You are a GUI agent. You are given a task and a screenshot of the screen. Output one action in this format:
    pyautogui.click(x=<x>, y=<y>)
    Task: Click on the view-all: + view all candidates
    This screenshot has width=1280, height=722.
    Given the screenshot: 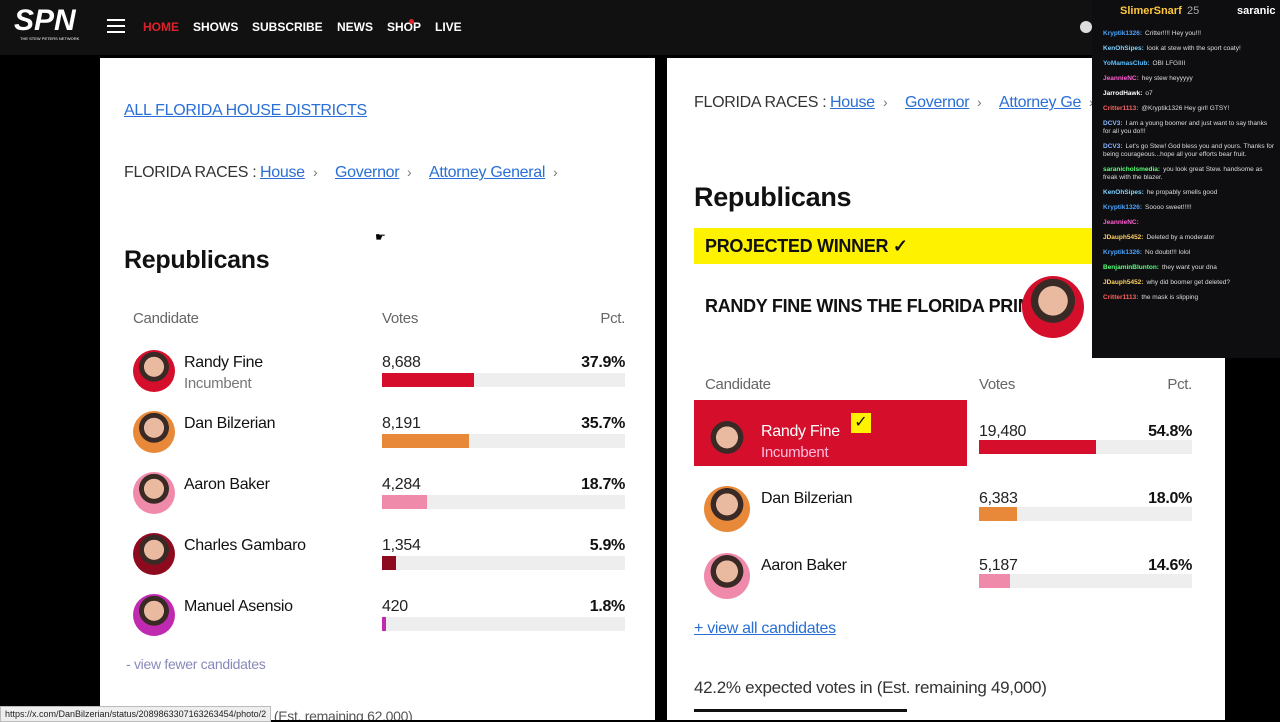 What is the action you would take?
    pyautogui.click(x=765, y=628)
    